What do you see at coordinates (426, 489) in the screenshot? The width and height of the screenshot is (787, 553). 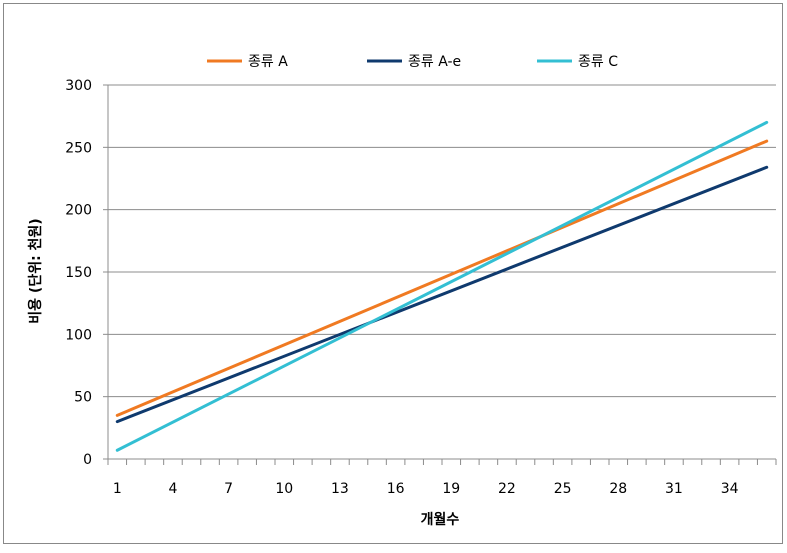 I see `x-tick-labels: 1 4 7 10 13 16 19 22 25 28 31 34` at bounding box center [426, 489].